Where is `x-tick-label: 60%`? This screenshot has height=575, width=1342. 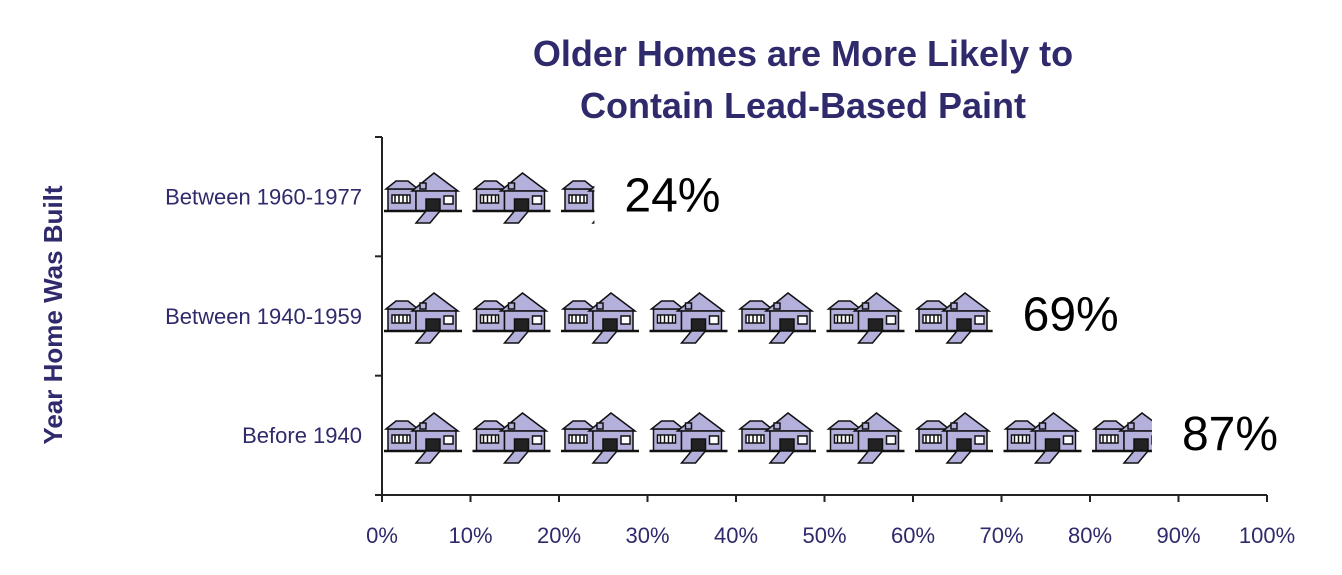
x-tick-label: 60% is located at coordinates (913, 535).